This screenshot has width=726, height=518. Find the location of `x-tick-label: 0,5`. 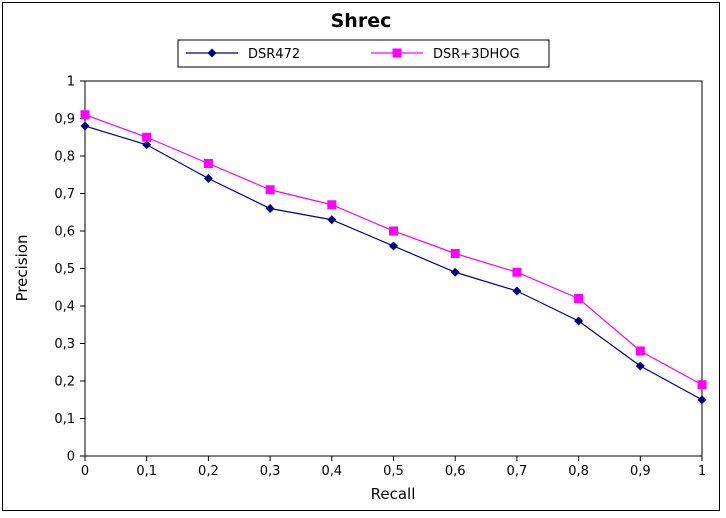

x-tick-label: 0,5 is located at coordinates (393, 471).